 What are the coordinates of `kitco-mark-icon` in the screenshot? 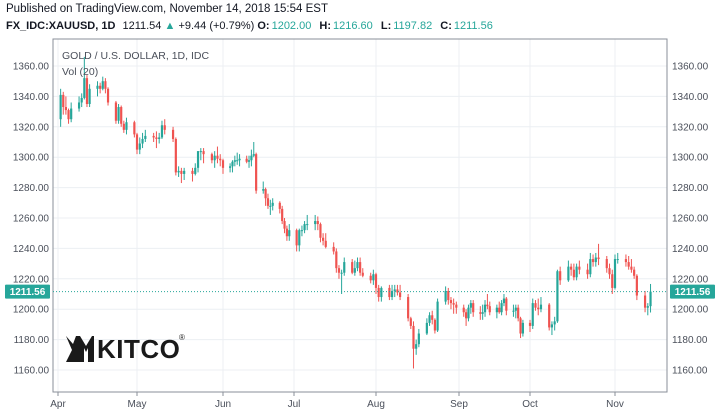 It's located at (80, 349).